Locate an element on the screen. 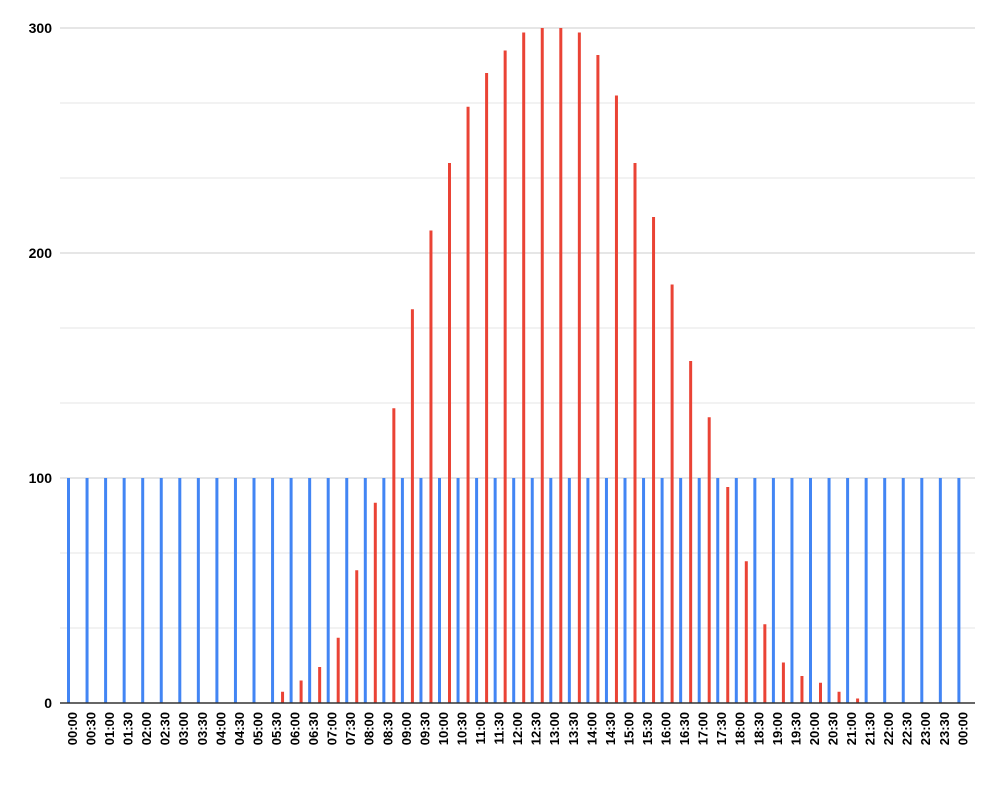 Image resolution: width=1000 pixels, height=794 pixels. x-tick-label: 15:00 is located at coordinates (628, 728).